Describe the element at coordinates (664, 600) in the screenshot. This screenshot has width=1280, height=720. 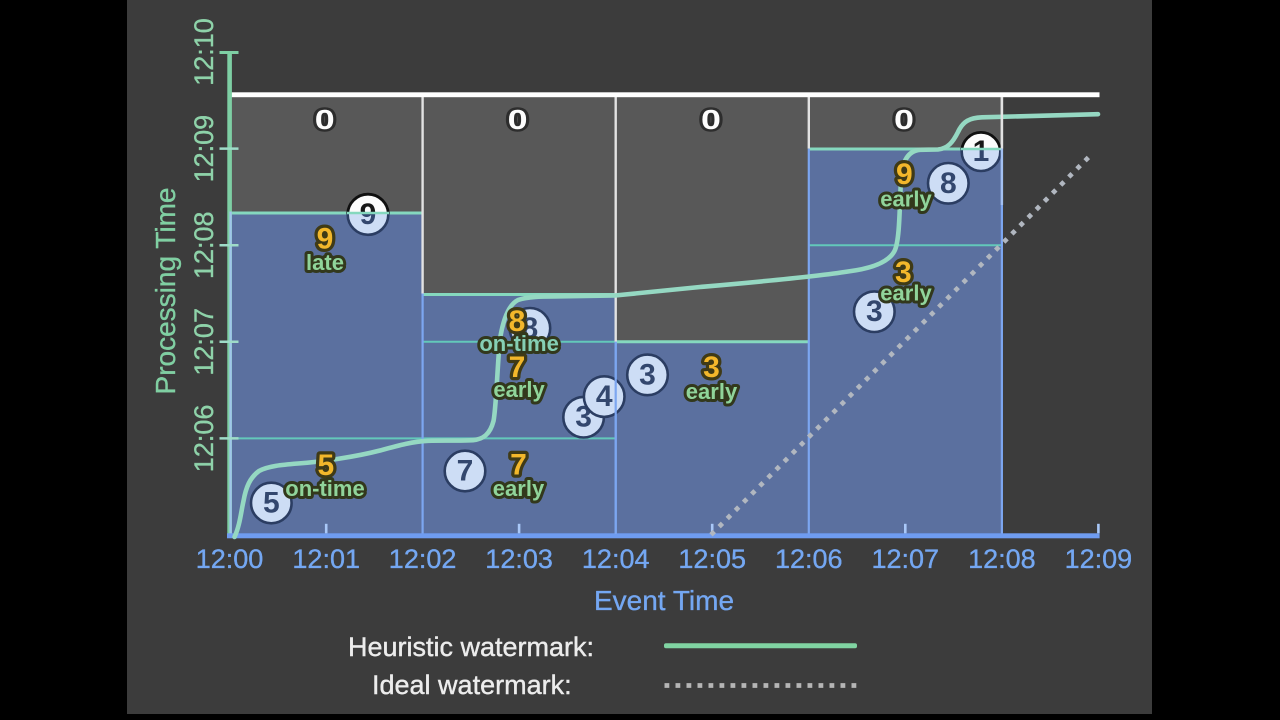
I see `svg-text: Event Time` at that location.